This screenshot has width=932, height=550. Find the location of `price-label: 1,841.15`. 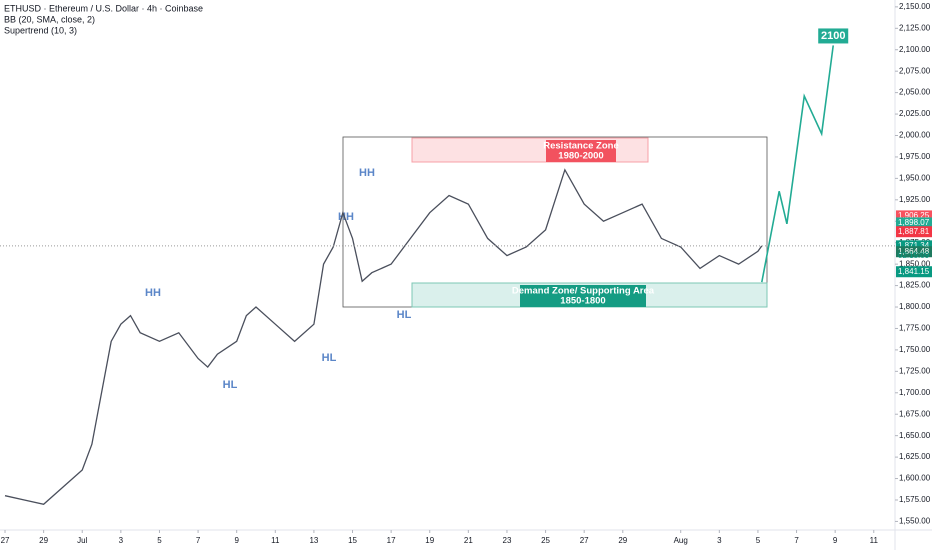

price-label: 1,841.15 is located at coordinates (914, 271).